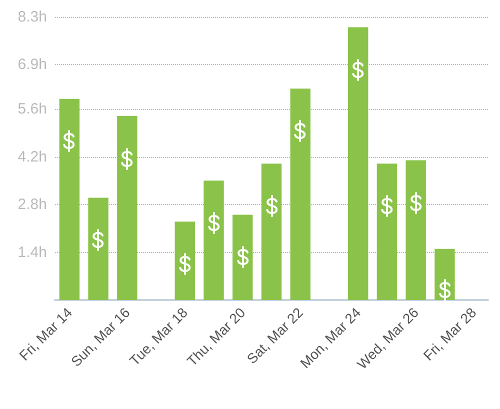  Describe the element at coordinates (32, 109) in the screenshot. I see `y-tick-label: 5.6h` at that location.